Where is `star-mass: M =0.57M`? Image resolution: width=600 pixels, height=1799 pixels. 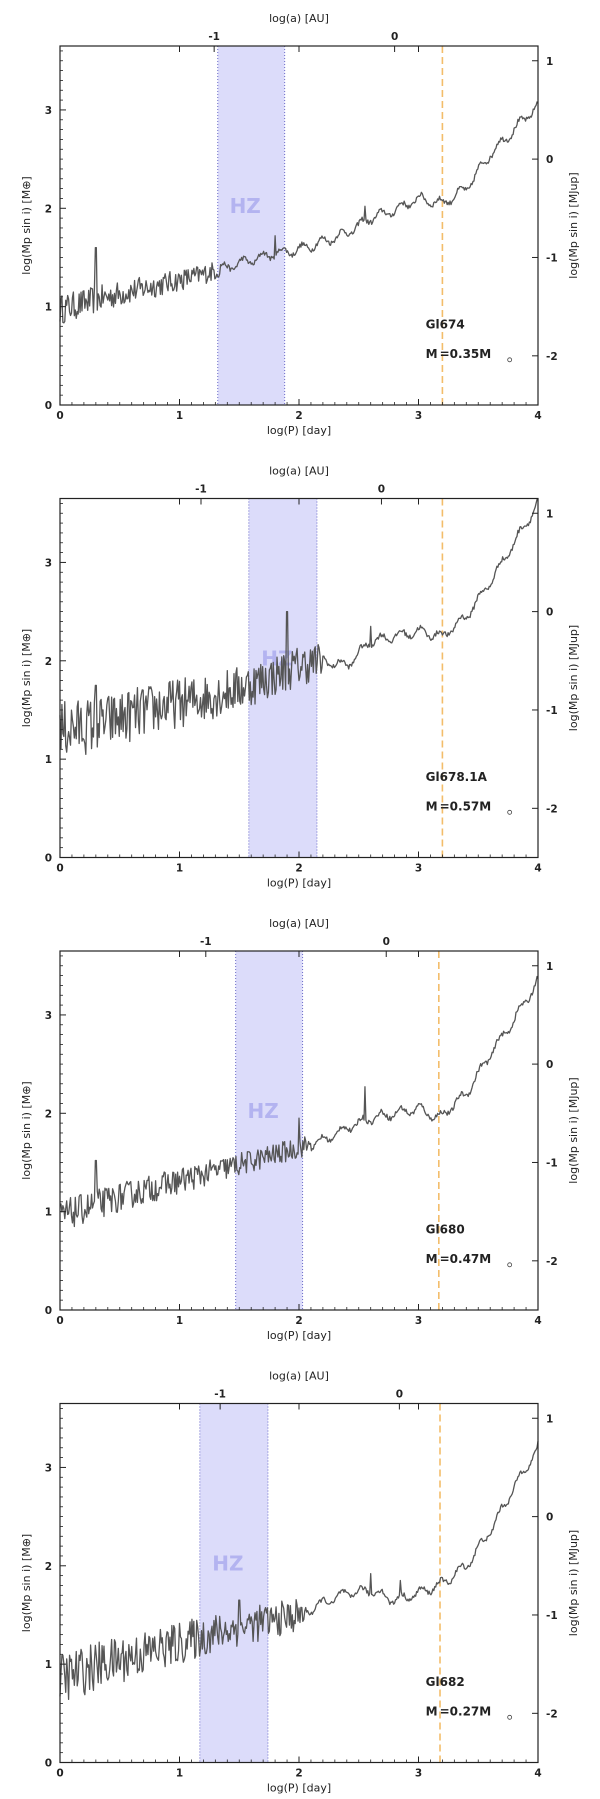 star-mass: M =0.57M is located at coordinates (459, 806).